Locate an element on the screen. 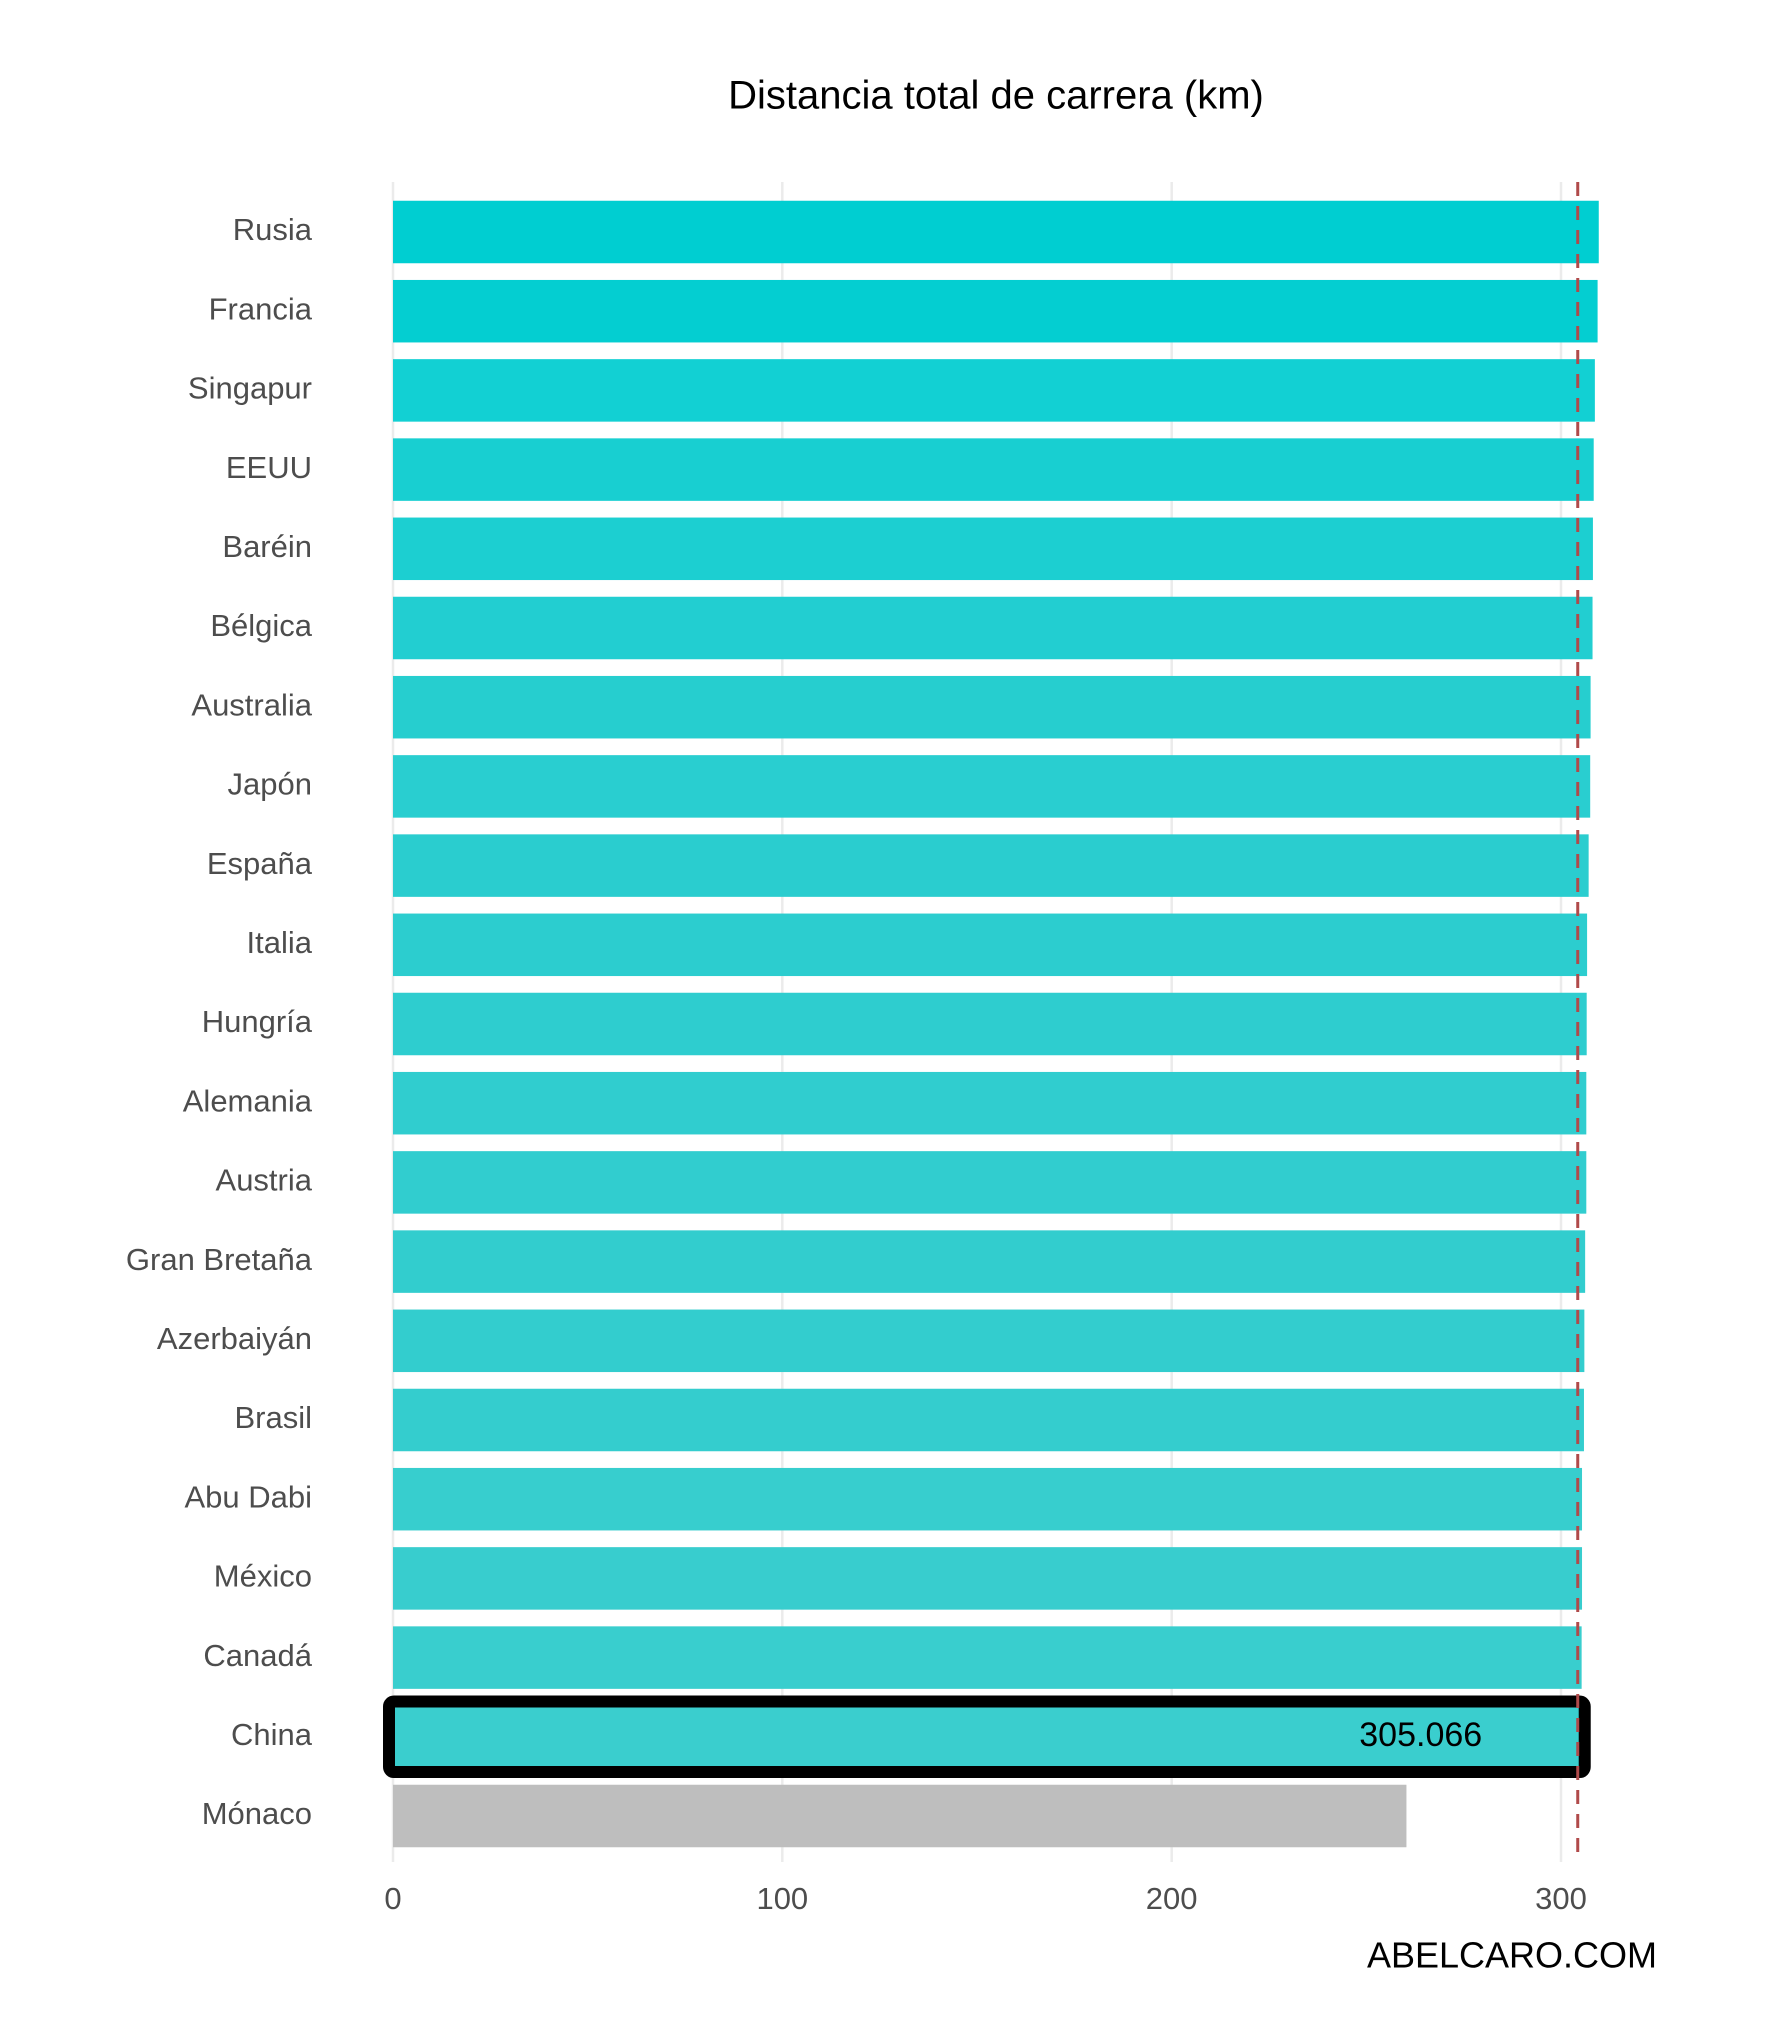 The image size is (1771, 2031). x-tick-label: 100 is located at coordinates (782, 1898).